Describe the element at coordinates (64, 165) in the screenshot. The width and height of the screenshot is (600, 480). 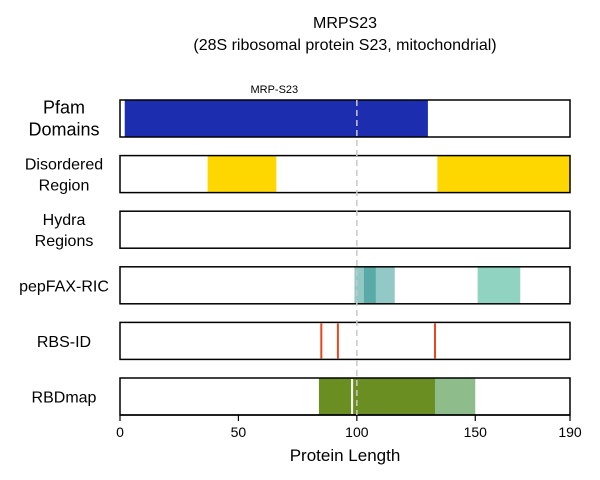
I see `track-1-label: Disordered` at that location.